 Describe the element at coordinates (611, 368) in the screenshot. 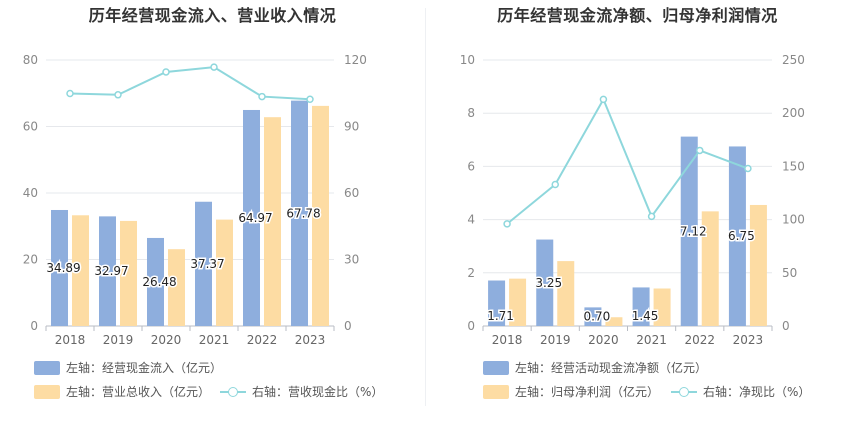

I see `legend-label: 左轴：经营活动现金流净额（亿元）` at that location.